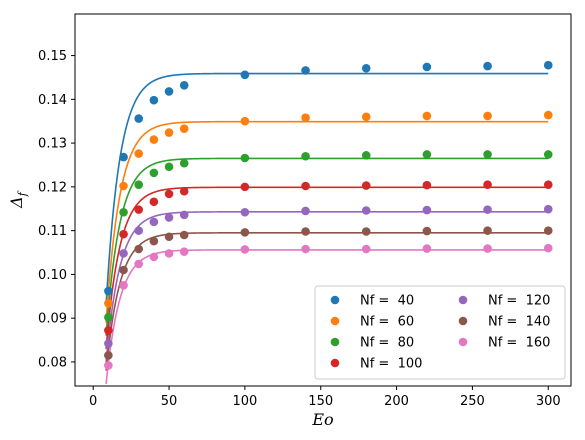 Image resolution: width=585 pixels, height=440 pixels. I want to click on x-tick-label: 300, so click(548, 401).